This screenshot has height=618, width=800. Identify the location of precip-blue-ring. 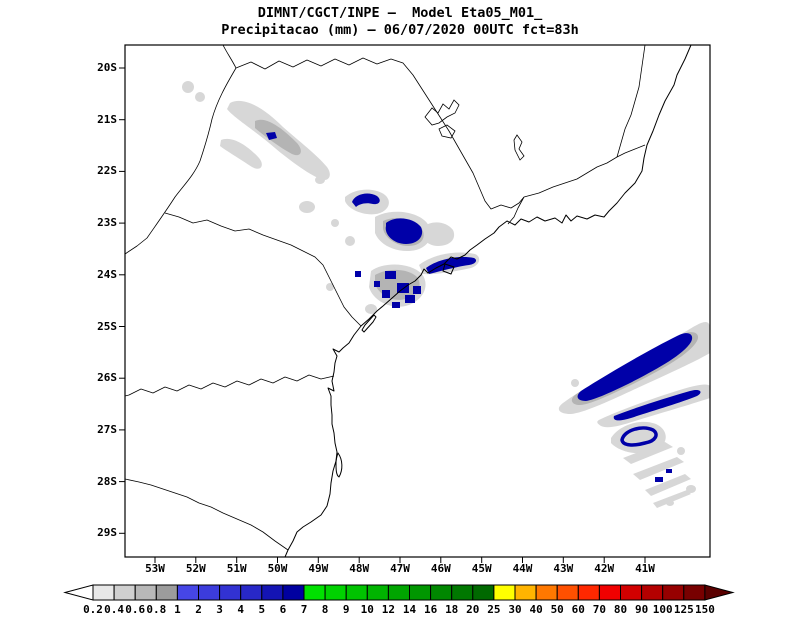
(639, 436).